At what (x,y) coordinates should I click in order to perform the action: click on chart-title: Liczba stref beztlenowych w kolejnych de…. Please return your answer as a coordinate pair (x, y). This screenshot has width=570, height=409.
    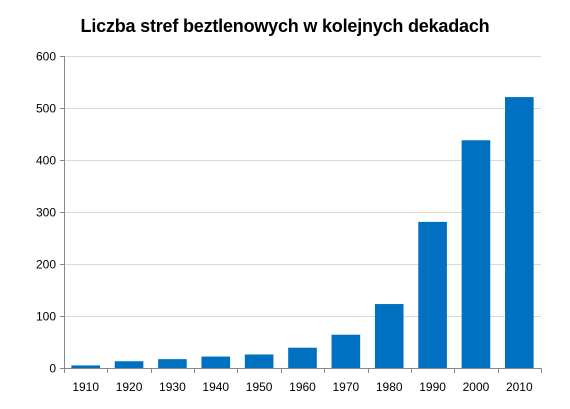
    Looking at the image, I should click on (285, 26).